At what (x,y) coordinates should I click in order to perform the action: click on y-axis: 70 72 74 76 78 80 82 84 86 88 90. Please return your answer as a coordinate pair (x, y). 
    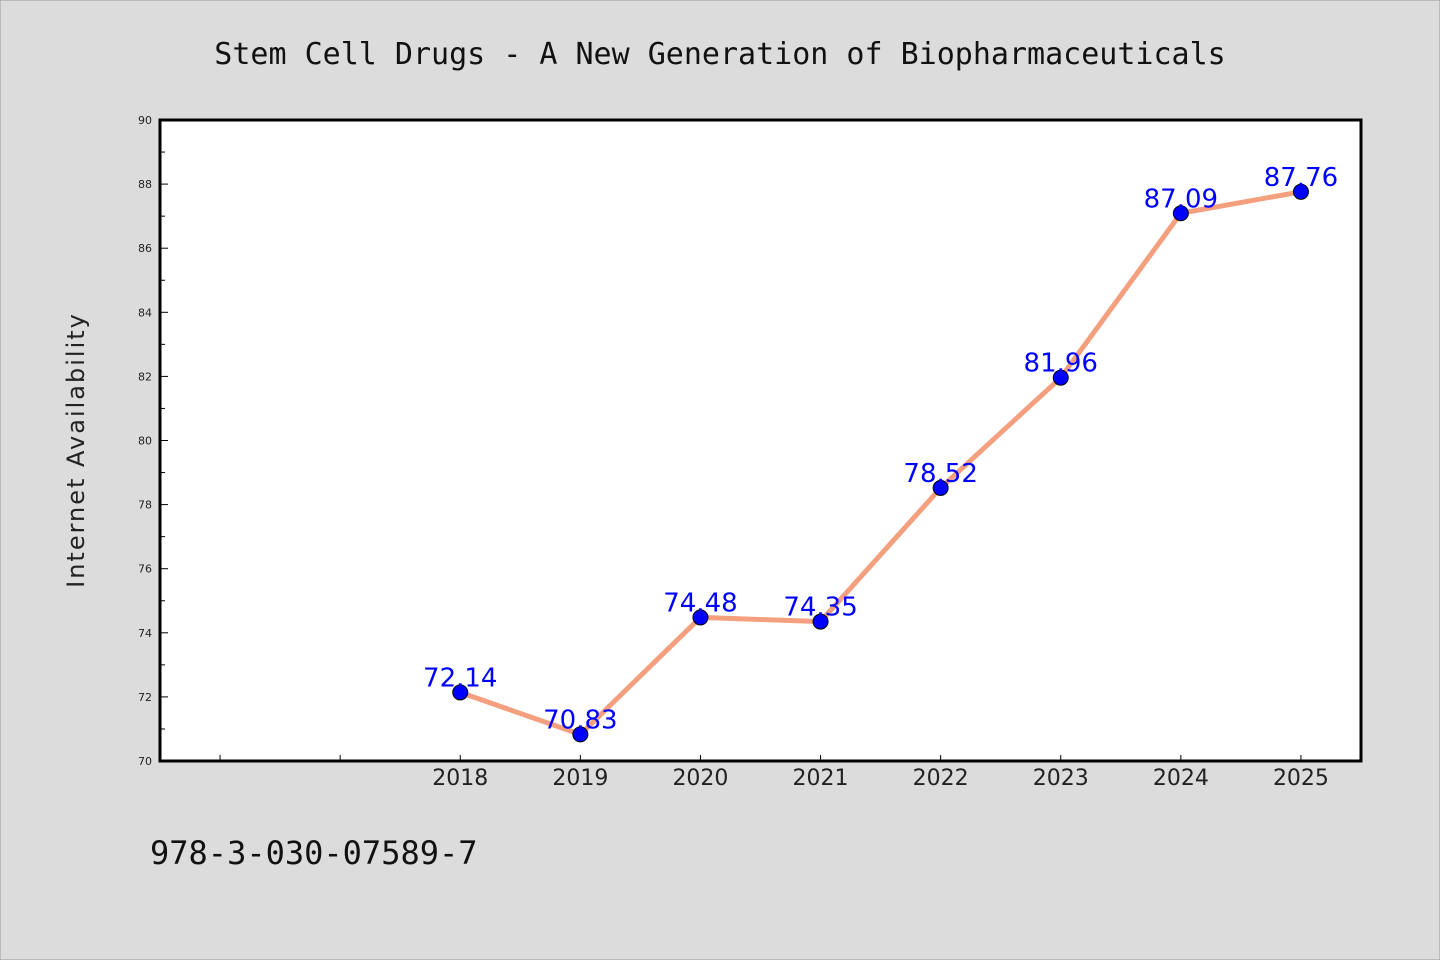
    Looking at the image, I should click on (153, 441).